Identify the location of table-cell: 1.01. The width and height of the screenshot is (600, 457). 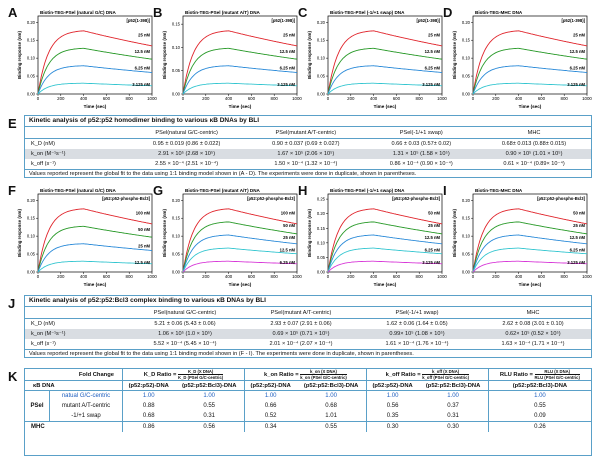
(331, 416).